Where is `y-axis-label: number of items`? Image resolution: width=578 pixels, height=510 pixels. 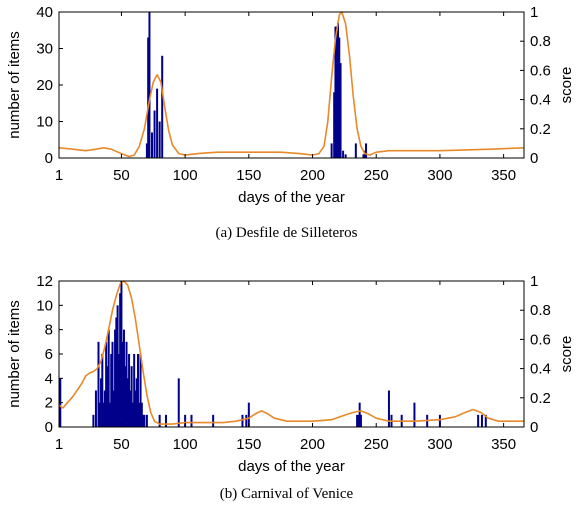
y-axis-label: number of items is located at coordinates (14, 354).